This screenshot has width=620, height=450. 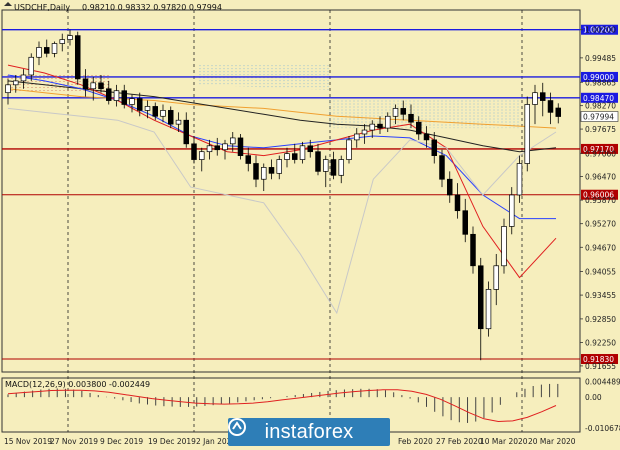 I want to click on price-tick-label: 0.95270, so click(x=600, y=224).